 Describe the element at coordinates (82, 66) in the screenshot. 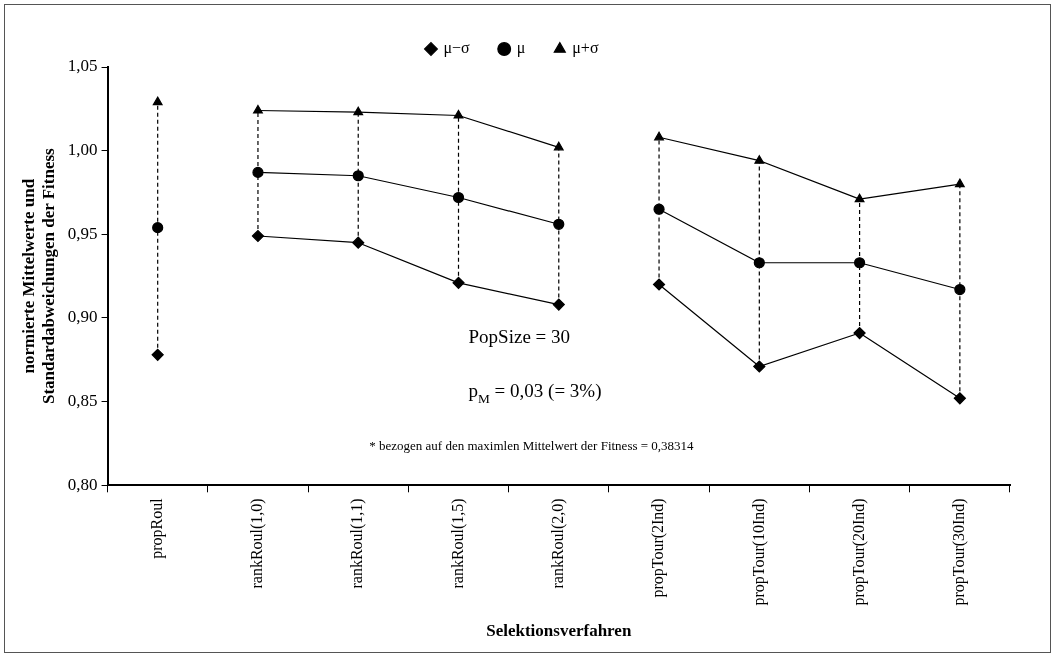

I see `y-tick-label: 1,05` at that location.